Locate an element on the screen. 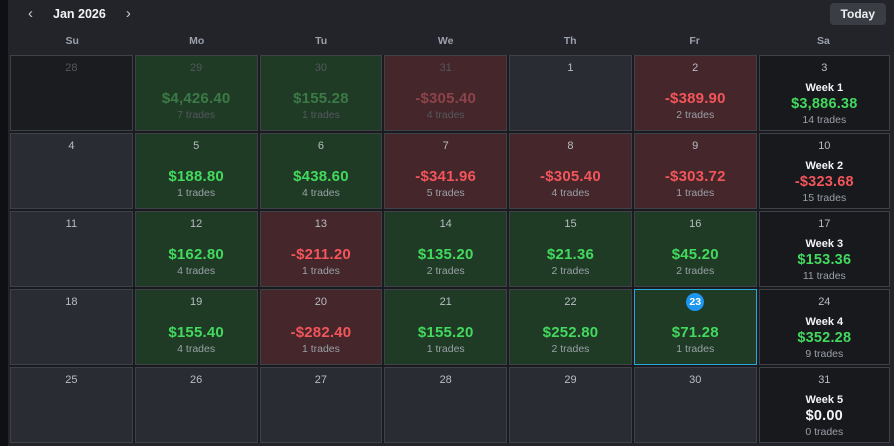 The width and height of the screenshot is (894, 446). day-cell: 23 $71.28 1 trades is located at coordinates (695, 327).